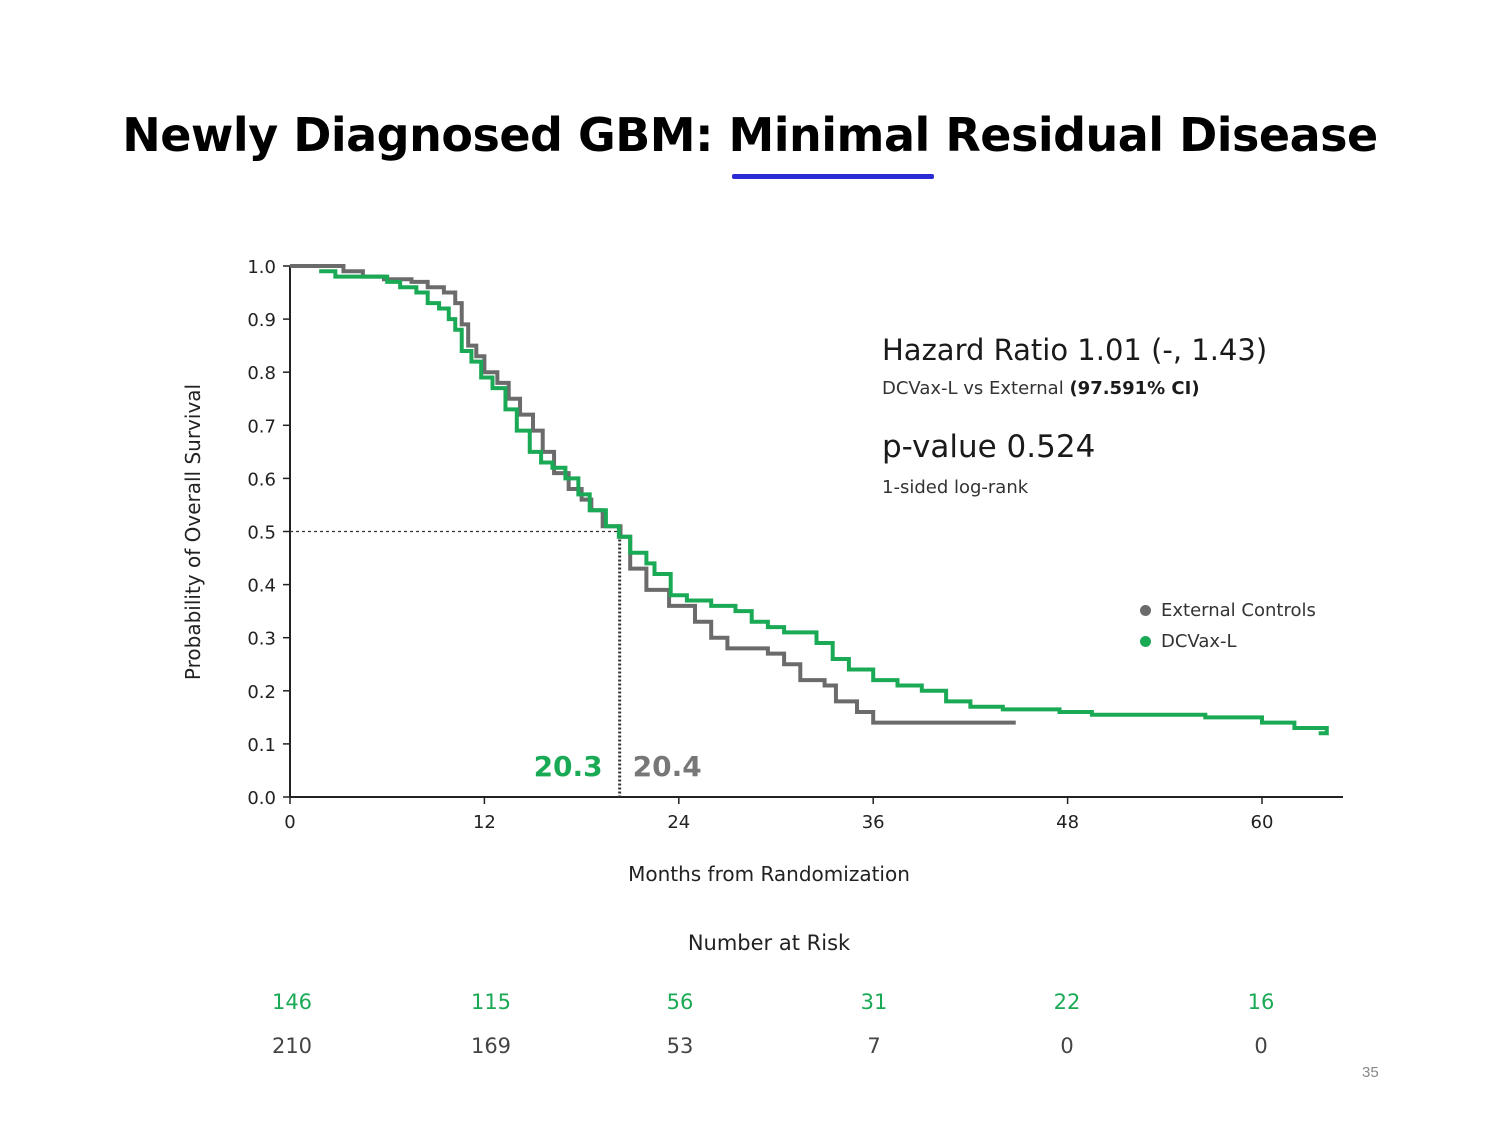 The height and width of the screenshot is (1125, 1500). What do you see at coordinates (976, 388) in the screenshot?
I see `hazard-sub-plain: DCVax-L vs External` at bounding box center [976, 388].